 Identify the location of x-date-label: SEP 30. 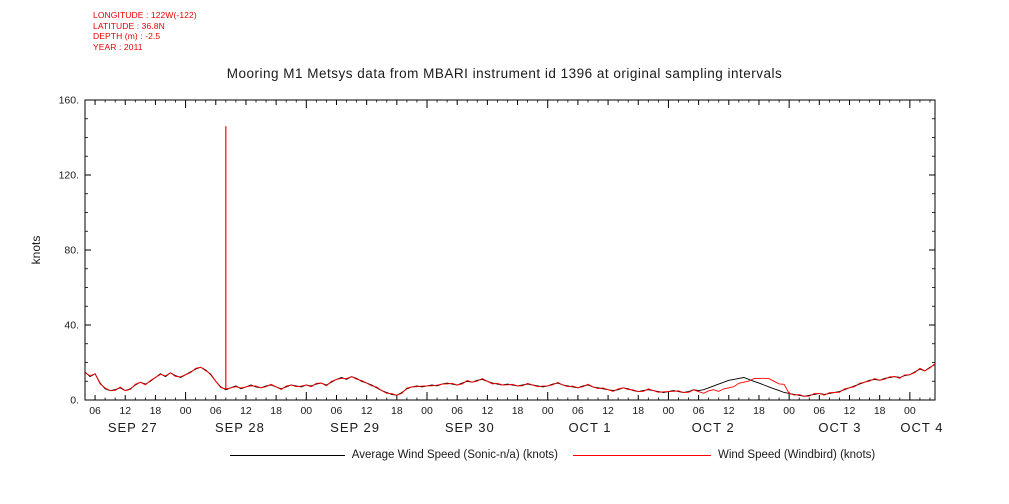
(470, 427).